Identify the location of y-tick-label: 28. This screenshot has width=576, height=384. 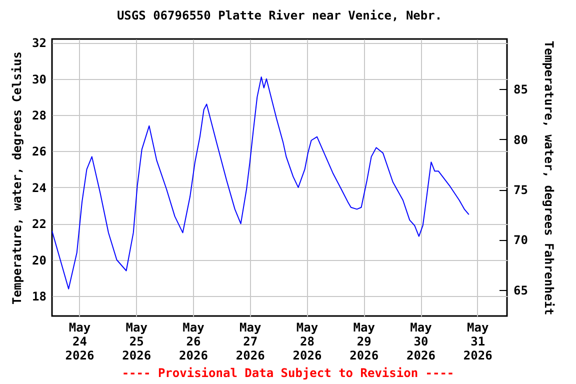
(39, 115).